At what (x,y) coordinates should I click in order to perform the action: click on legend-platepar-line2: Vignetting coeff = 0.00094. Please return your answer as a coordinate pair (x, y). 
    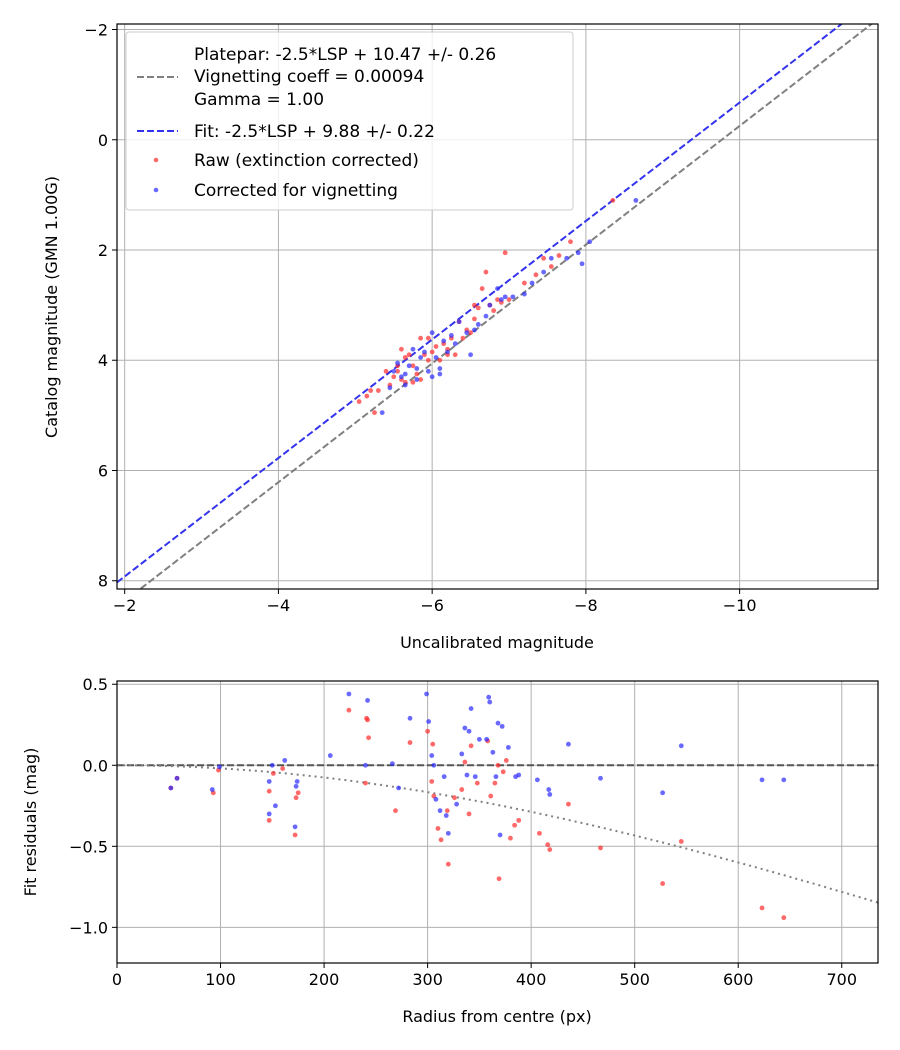
    Looking at the image, I should click on (309, 77).